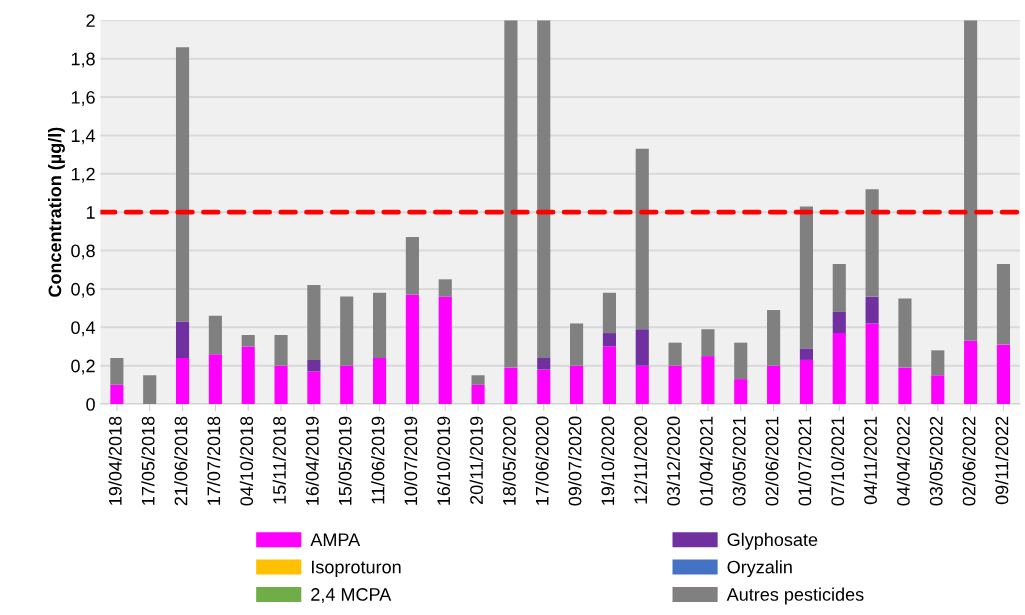  Describe the element at coordinates (969, 461) in the screenshot. I see `x-tick-label: 02/06/2022` at that location.